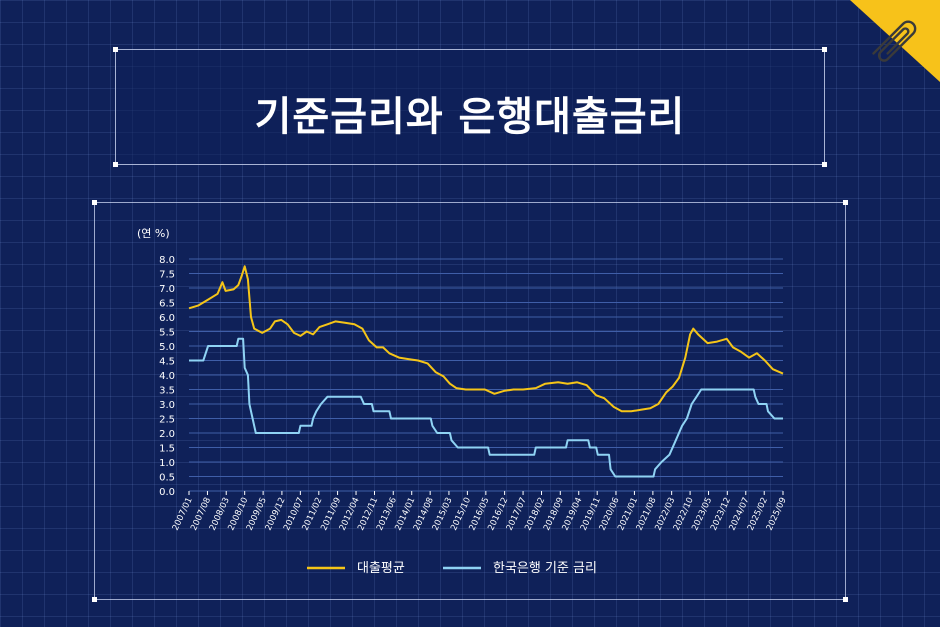 The image size is (940, 627). Describe the element at coordinates (167, 289) in the screenshot. I see `y-tick-label: 7.0` at that location.